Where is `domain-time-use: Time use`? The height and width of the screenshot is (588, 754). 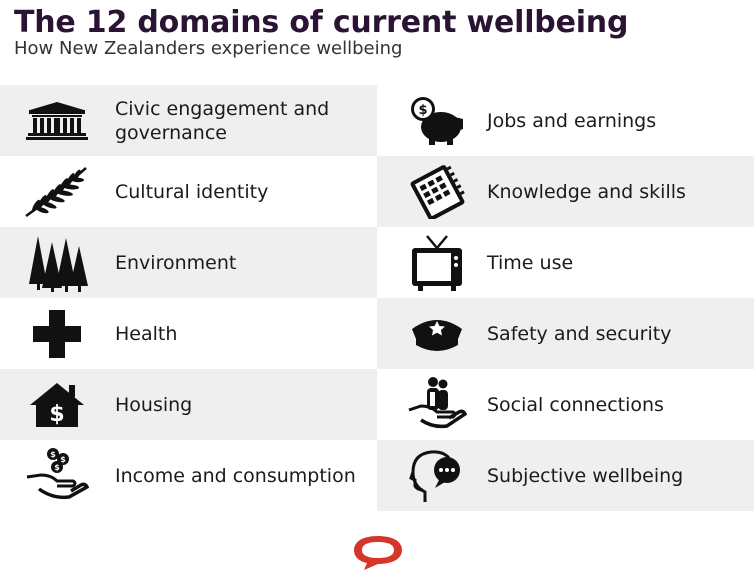
domain-time-use: Time use is located at coordinates (565, 262).